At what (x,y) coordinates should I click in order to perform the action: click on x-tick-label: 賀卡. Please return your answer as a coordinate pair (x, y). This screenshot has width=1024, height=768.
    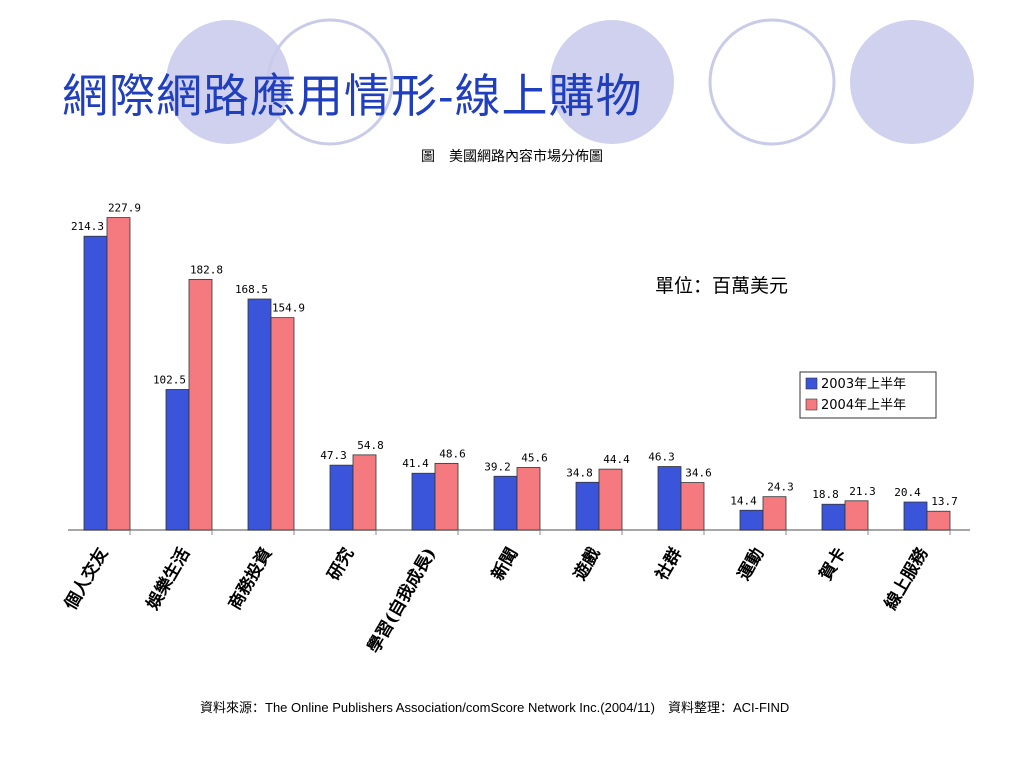
    Looking at the image, I should click on (833, 564).